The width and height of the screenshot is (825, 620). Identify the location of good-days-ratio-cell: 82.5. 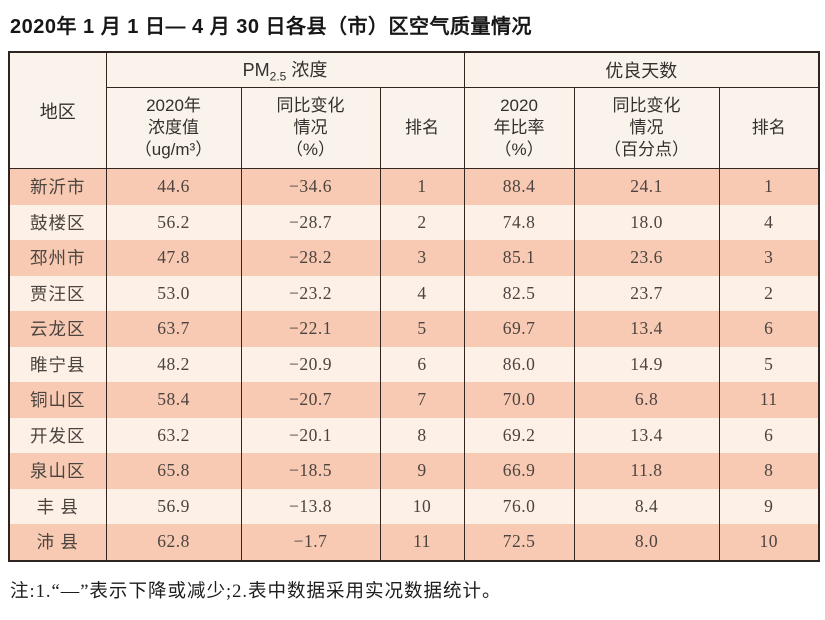
(519, 293).